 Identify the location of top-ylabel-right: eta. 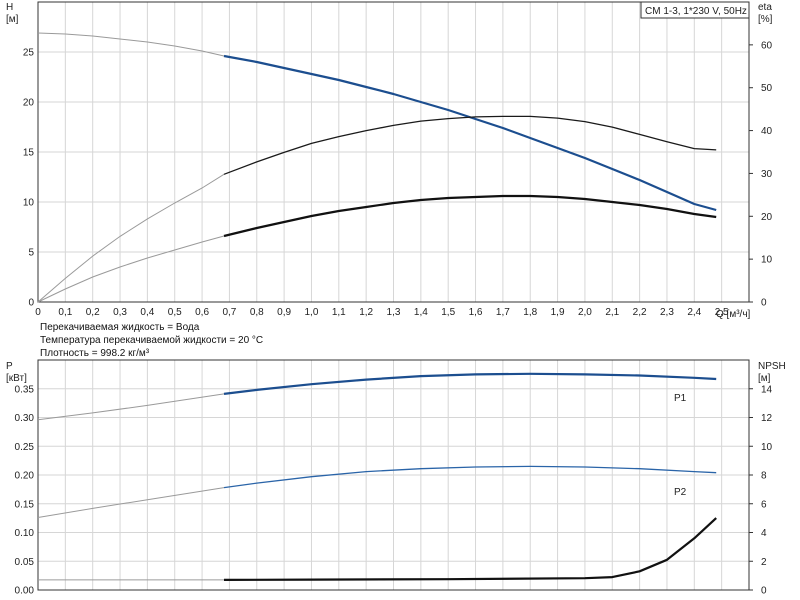
(765, 7).